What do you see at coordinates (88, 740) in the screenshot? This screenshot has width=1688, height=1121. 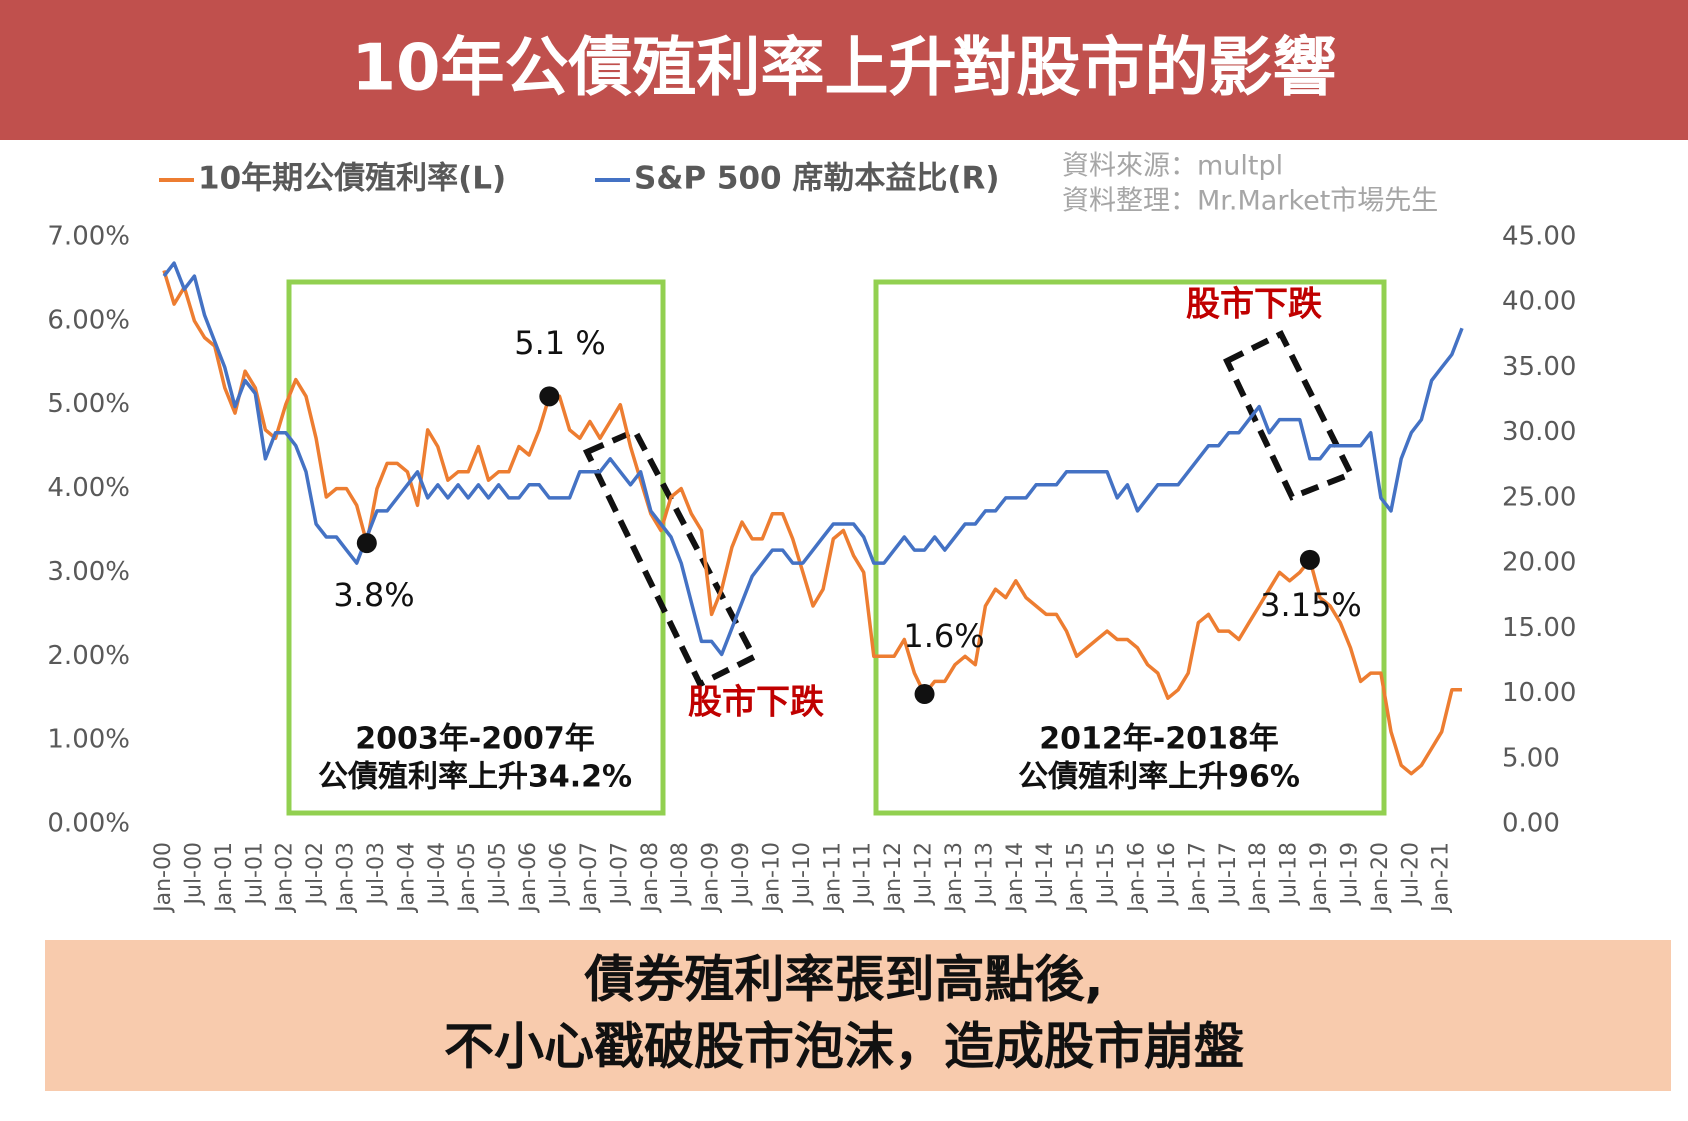 I see `y-tick-label: 1.00%` at bounding box center [88, 740].